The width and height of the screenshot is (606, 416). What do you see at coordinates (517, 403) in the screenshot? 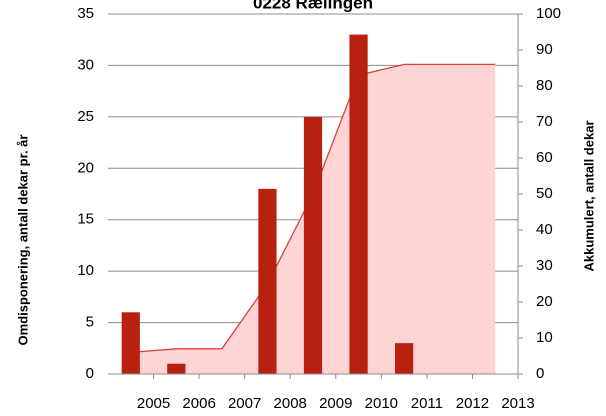
I see `x-tick-label: 2013` at bounding box center [517, 403].